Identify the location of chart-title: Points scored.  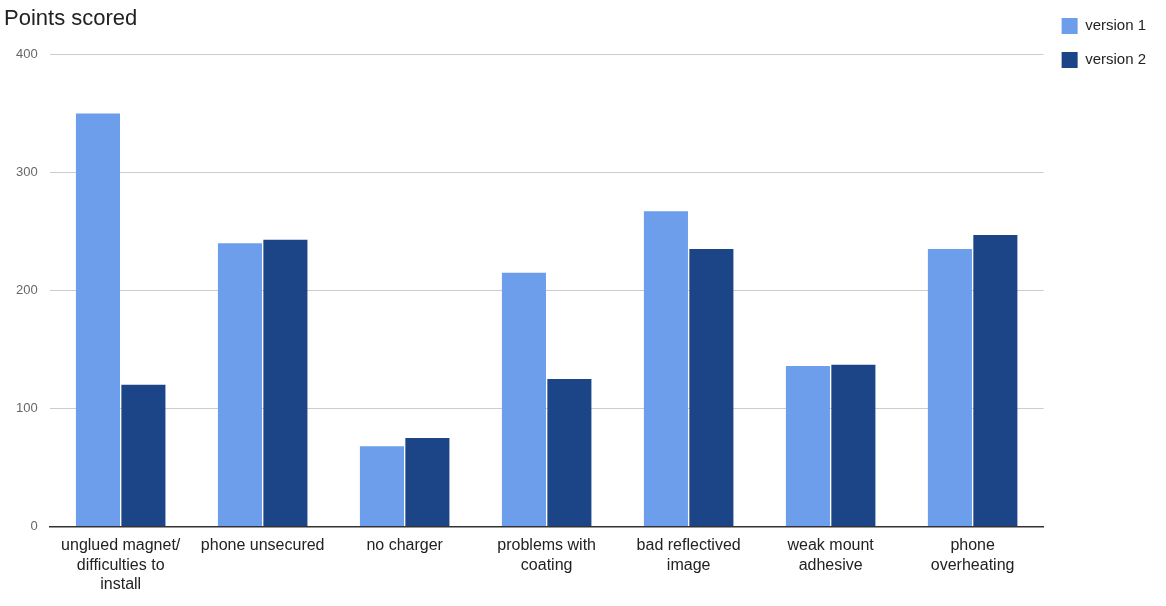
(71, 18).